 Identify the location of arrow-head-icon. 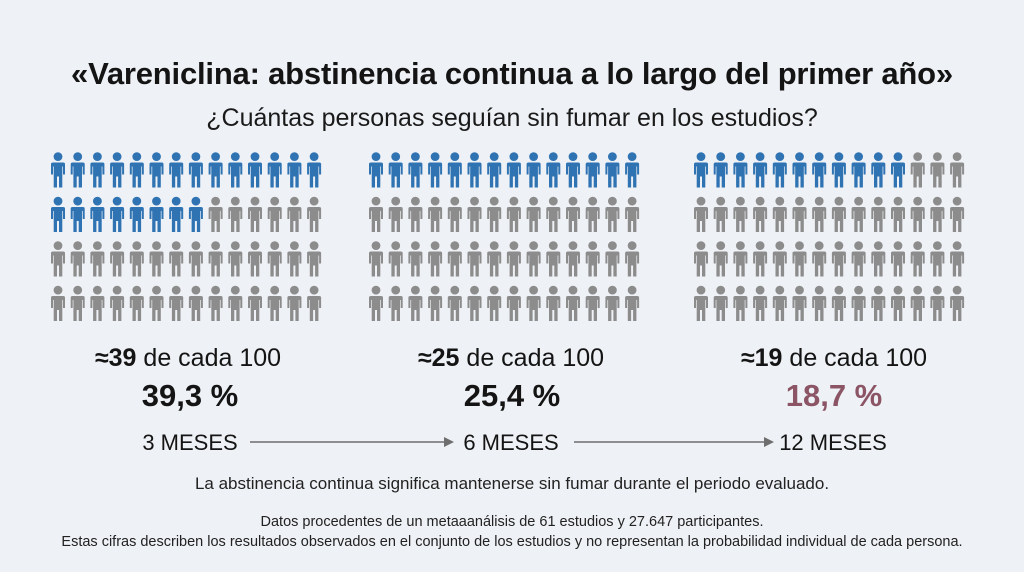
(449, 442).